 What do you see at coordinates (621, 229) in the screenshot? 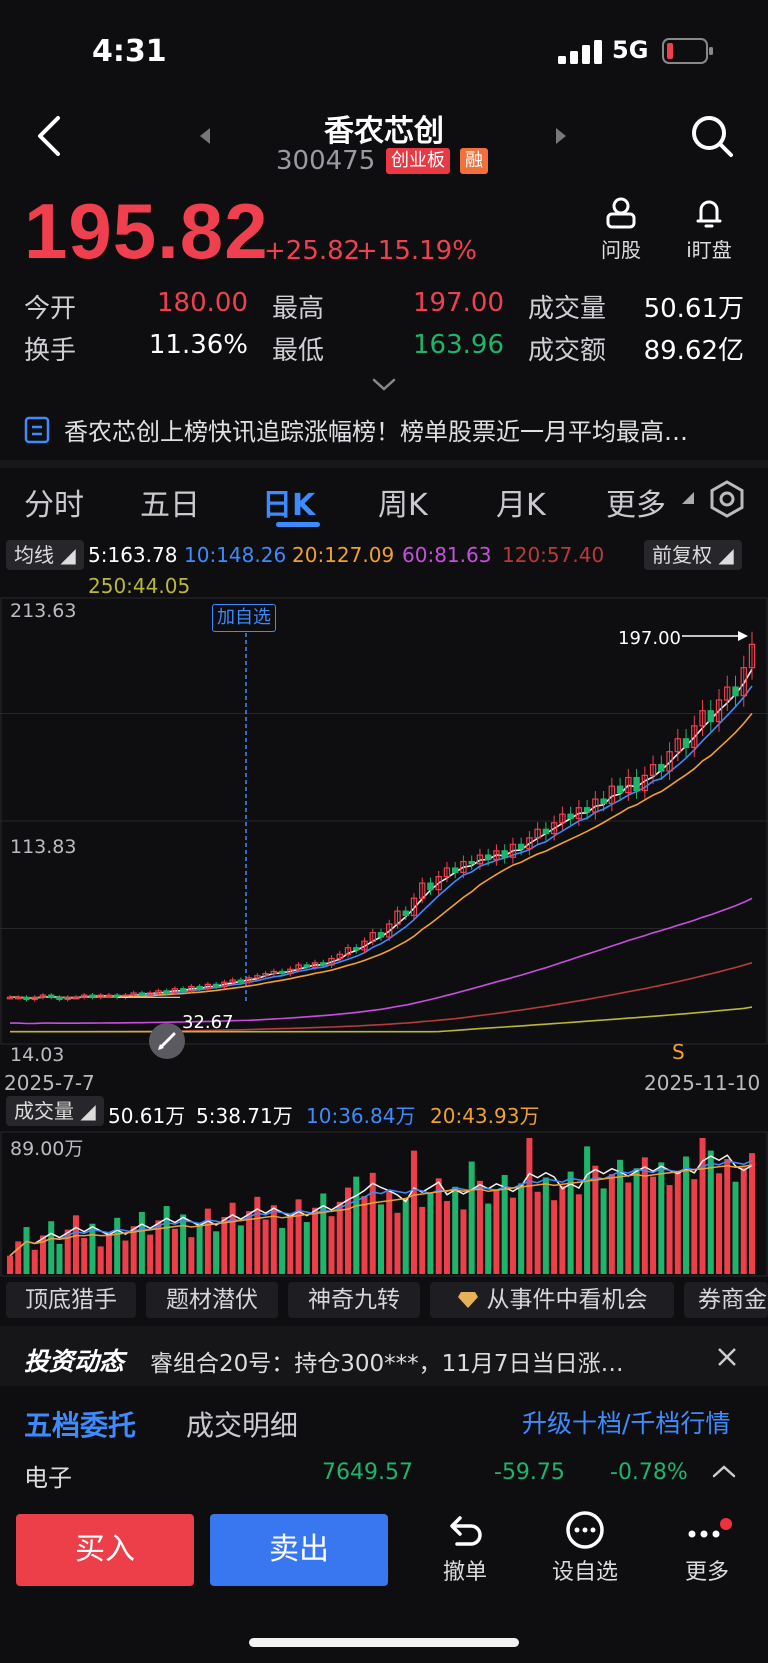
I see `ask-stock-button: 问股` at bounding box center [621, 229].